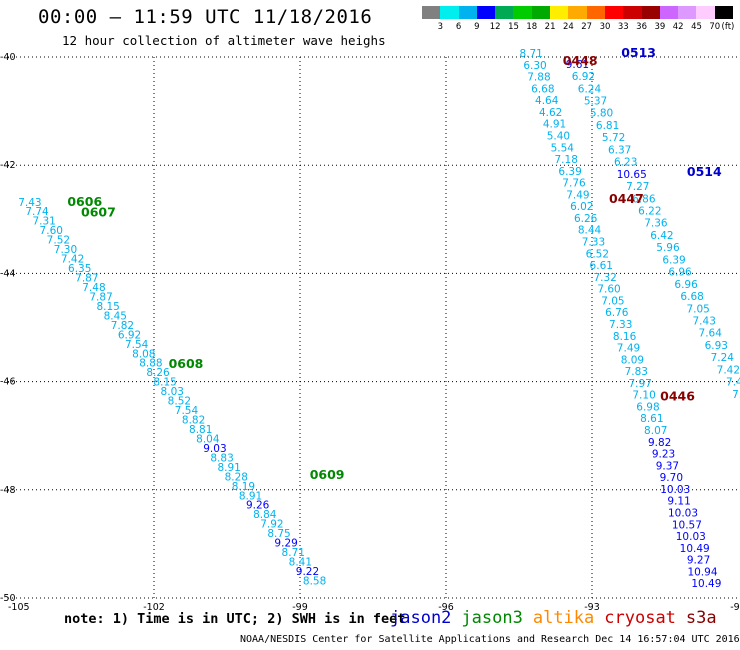  I want to click on swh-value-label: 8.52, so click(179, 402).